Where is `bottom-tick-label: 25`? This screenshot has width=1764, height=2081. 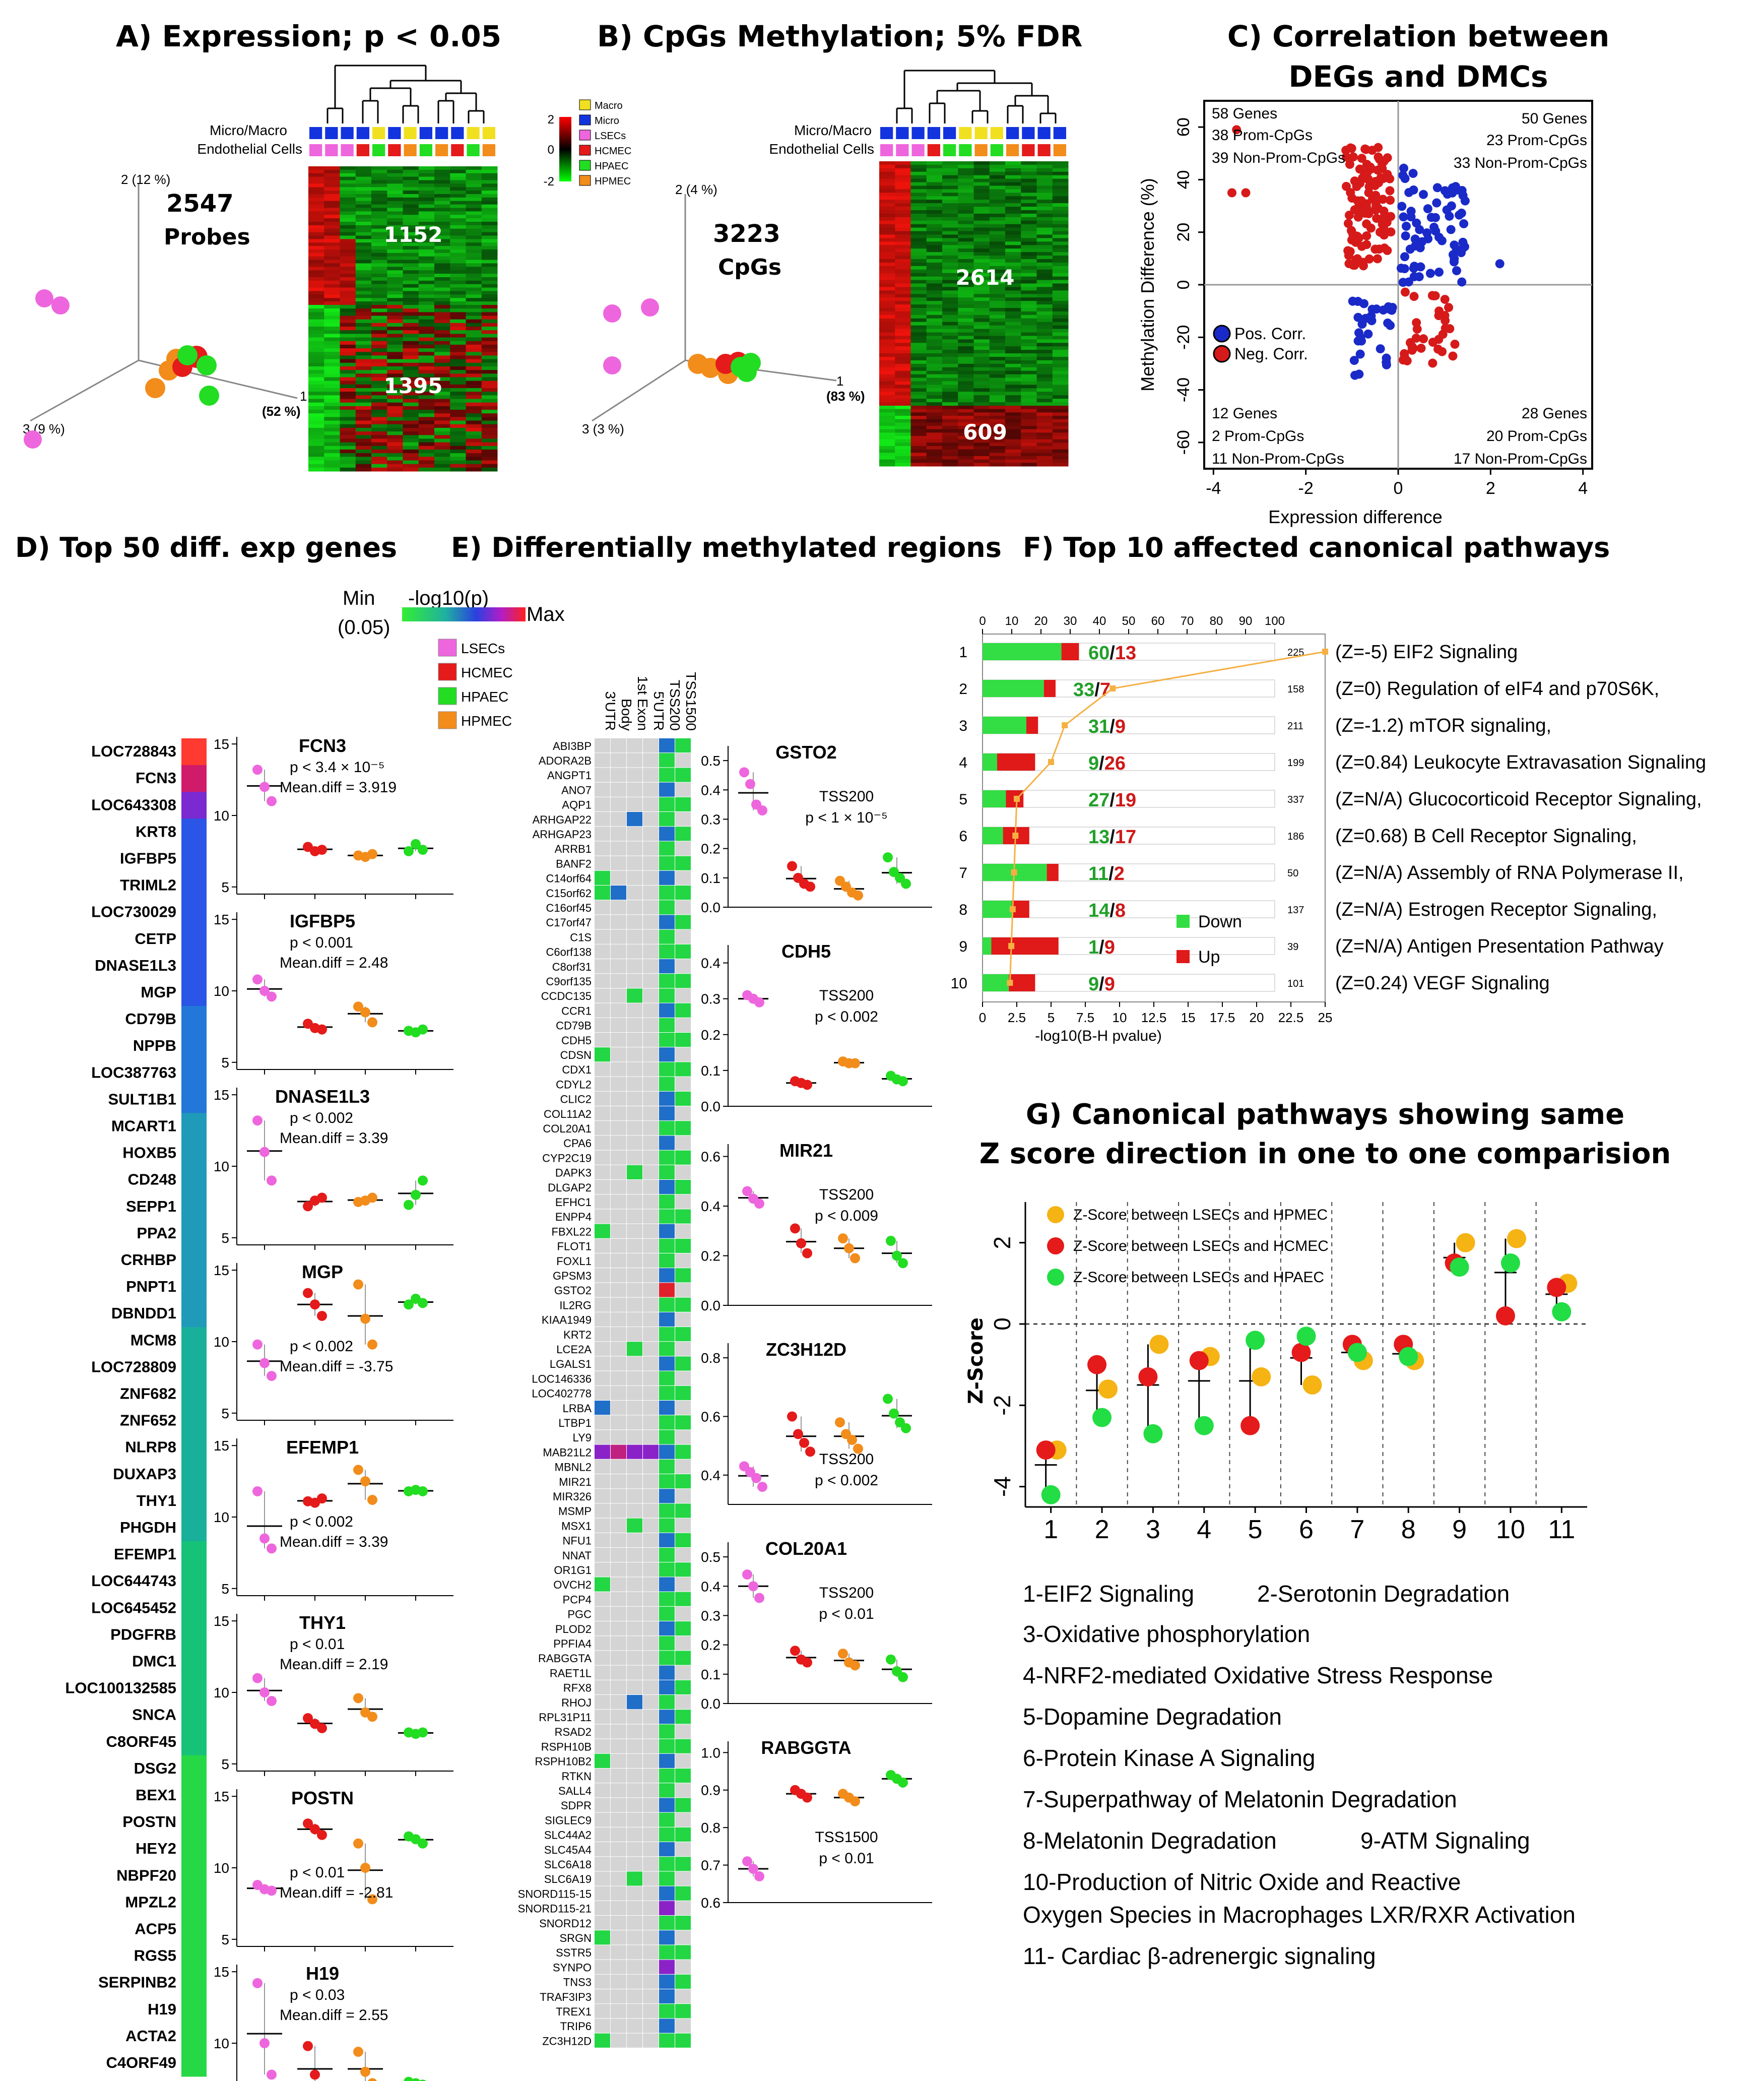
bottom-tick-label: 25 is located at coordinates (1325, 1017).